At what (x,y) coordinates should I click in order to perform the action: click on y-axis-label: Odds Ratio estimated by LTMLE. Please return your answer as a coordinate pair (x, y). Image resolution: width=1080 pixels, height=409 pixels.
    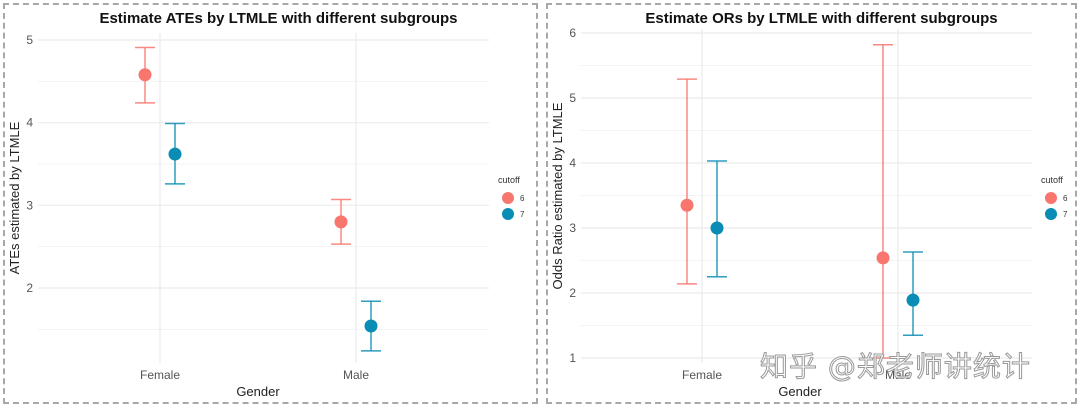
    Looking at the image, I should click on (557, 195).